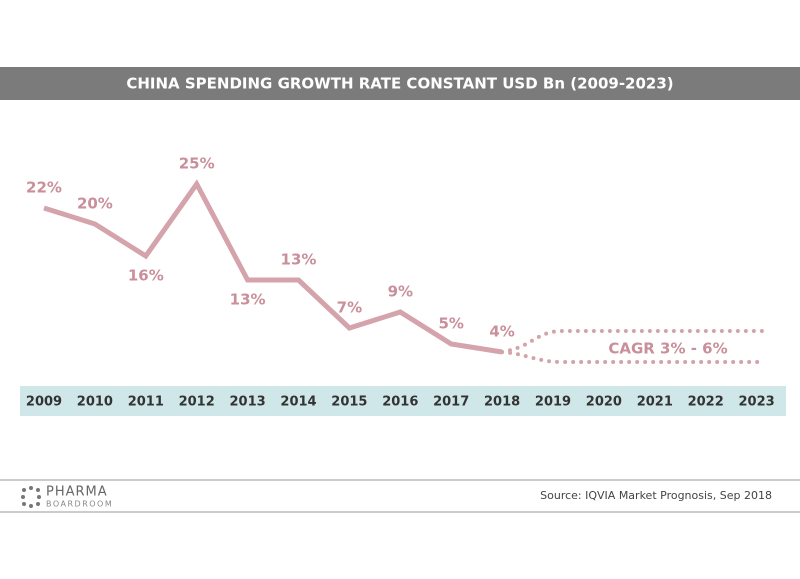  Describe the element at coordinates (197, 164) in the screenshot. I see `data-label: 25%` at that location.